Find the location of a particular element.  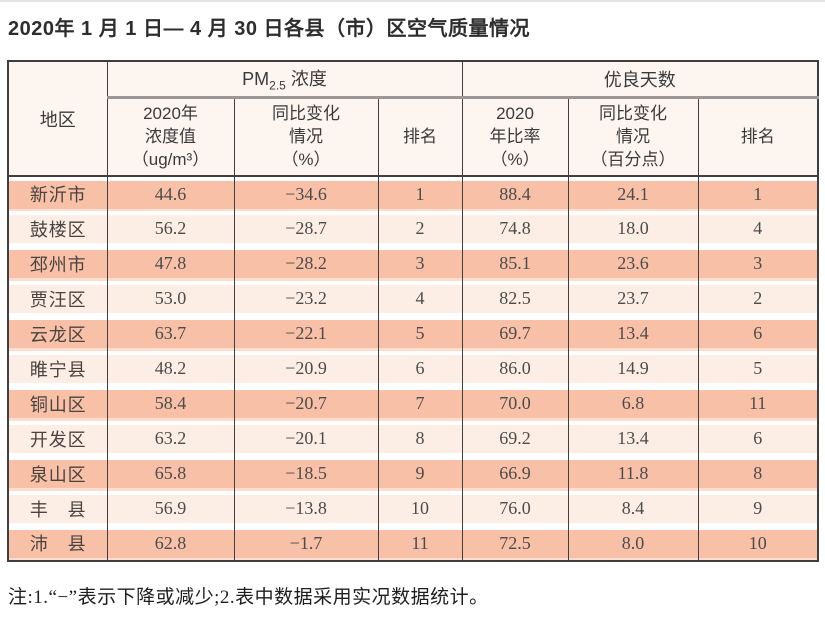

region-name: 睢宁县 is located at coordinates (57, 369).